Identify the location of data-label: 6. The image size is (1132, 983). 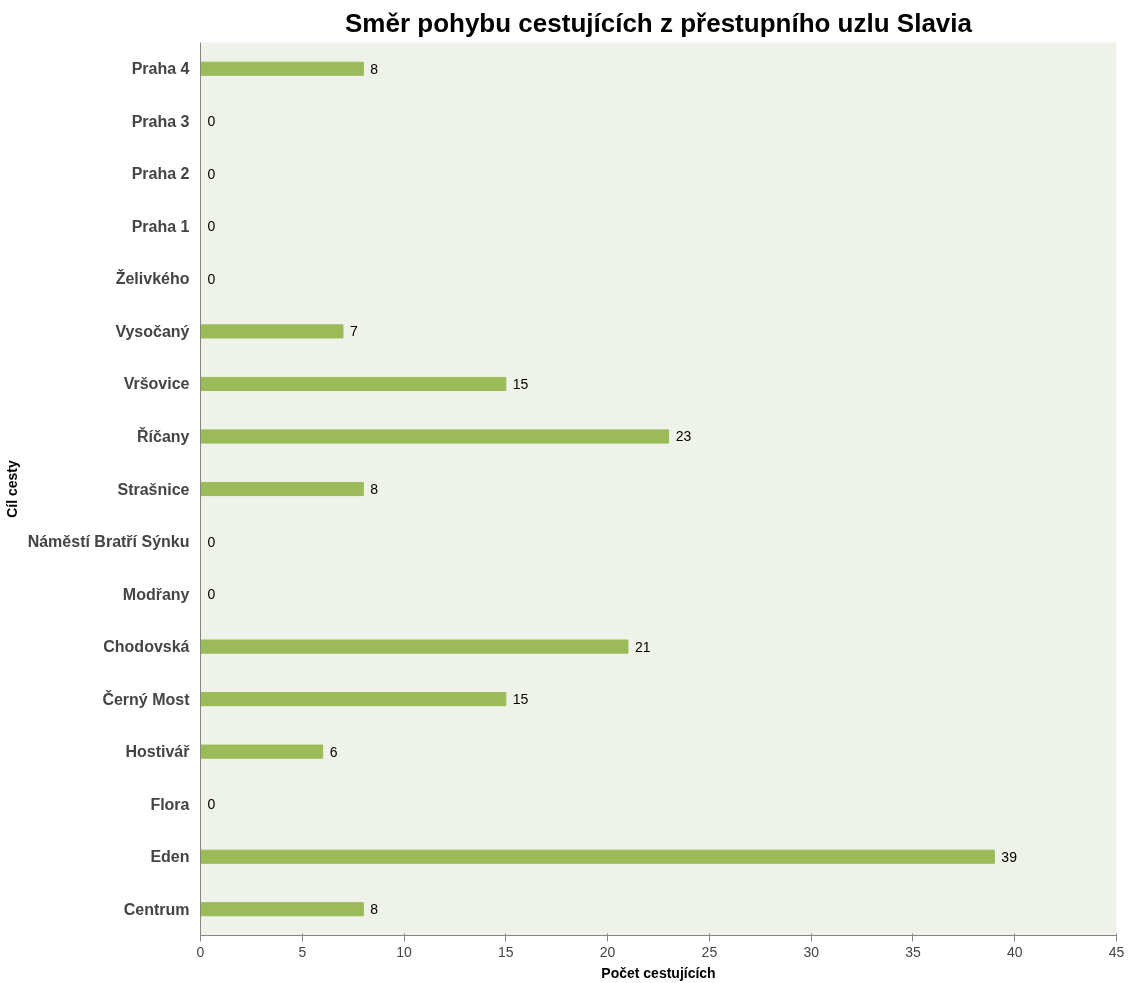
(333, 751).